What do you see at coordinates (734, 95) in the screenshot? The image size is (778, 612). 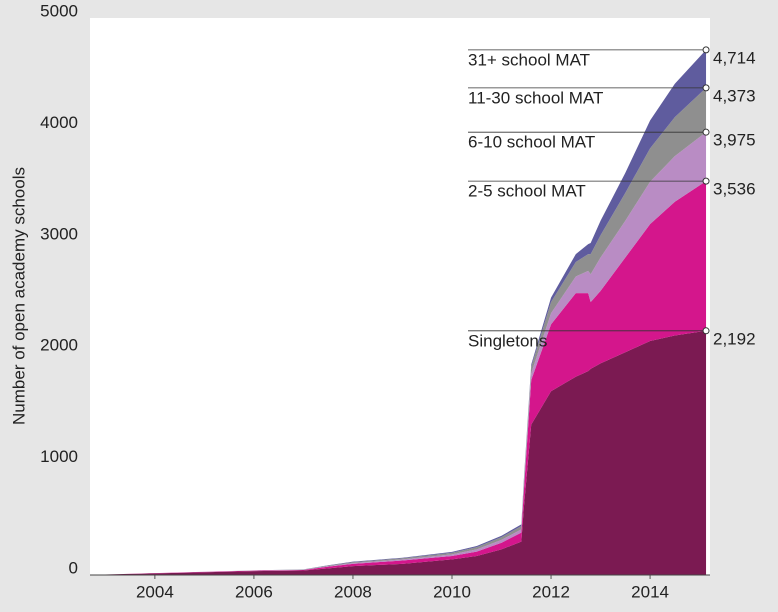 I see `annotation-label: 4,373` at bounding box center [734, 95].